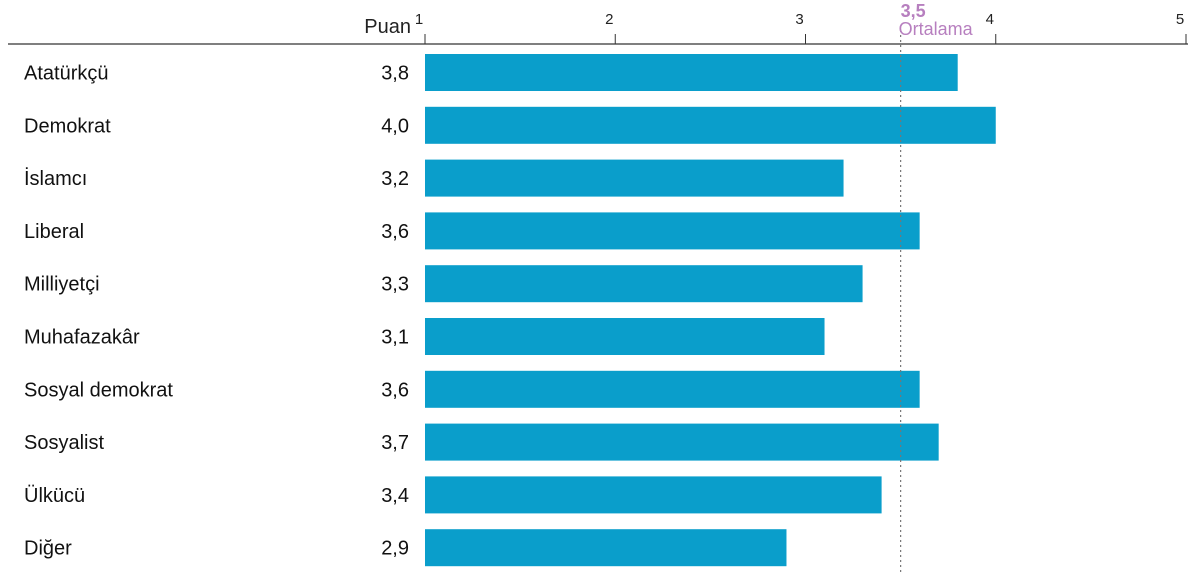 The height and width of the screenshot is (577, 1194). Describe the element at coordinates (54, 232) in the screenshot. I see `category-label: Liberal` at that location.